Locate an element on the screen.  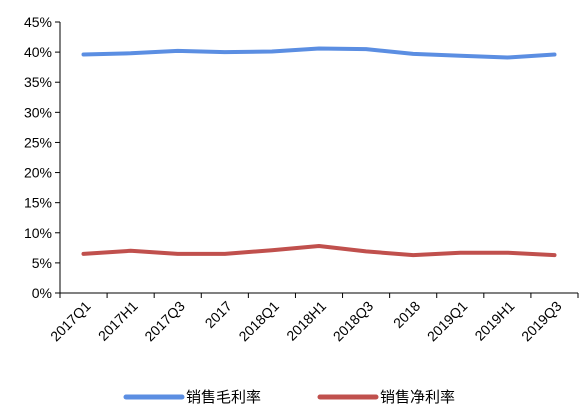
x-tick-label: 2017H1 is located at coordinates (118, 321).